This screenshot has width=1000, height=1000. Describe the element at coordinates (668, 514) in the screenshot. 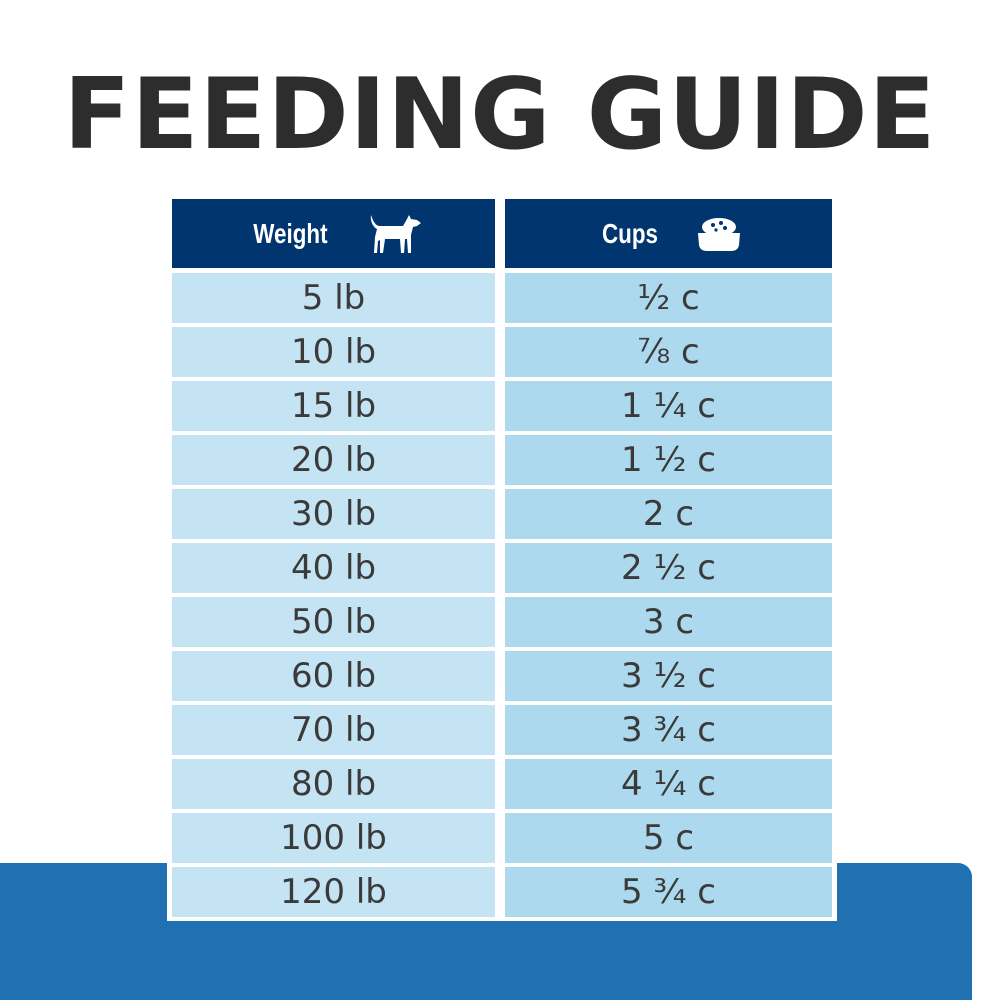

I see `cups-cell: 2 c` at that location.